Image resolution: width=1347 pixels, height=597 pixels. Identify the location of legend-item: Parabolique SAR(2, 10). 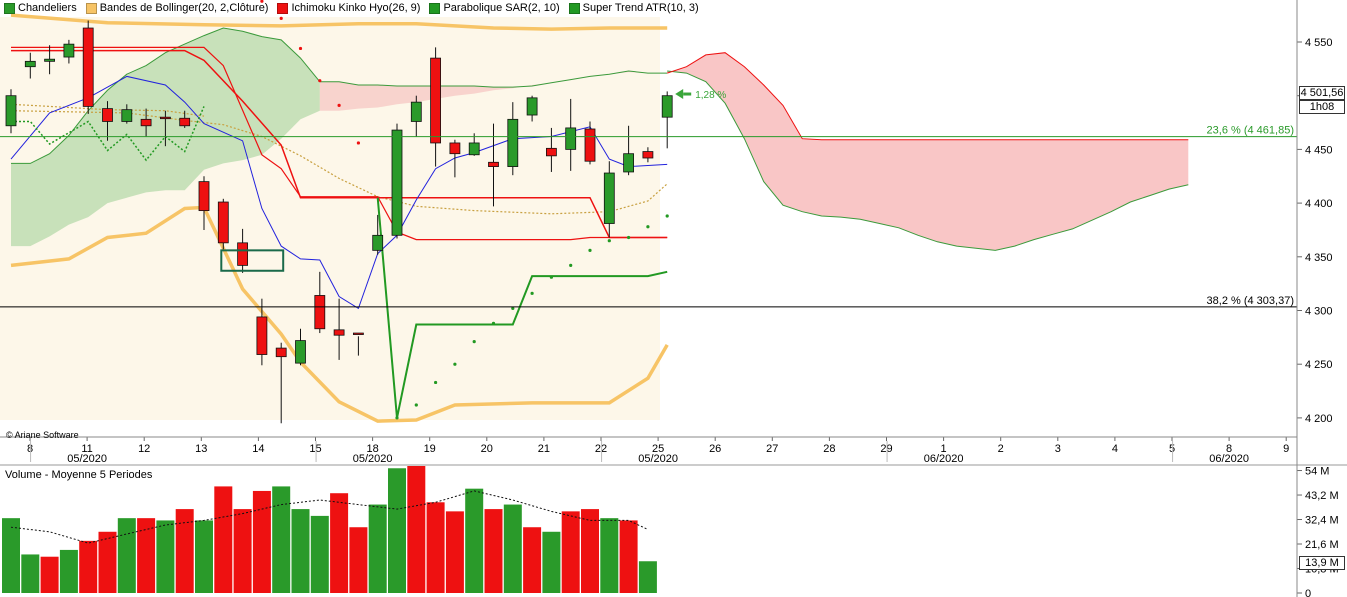
(494, 8).